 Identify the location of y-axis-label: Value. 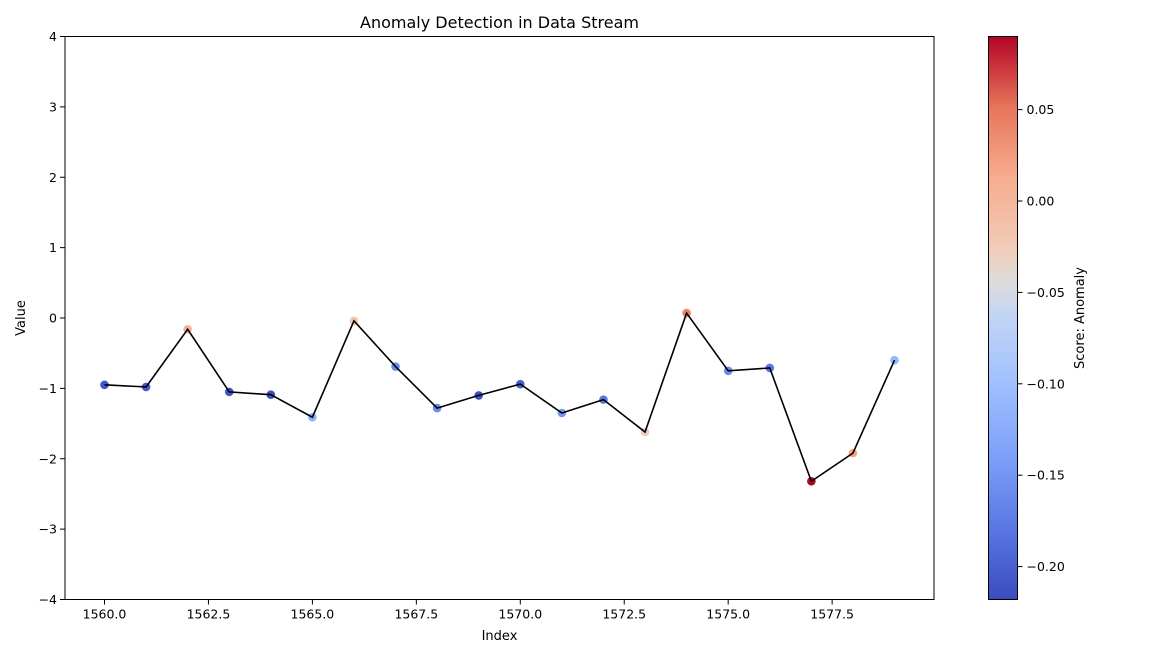
(21, 318).